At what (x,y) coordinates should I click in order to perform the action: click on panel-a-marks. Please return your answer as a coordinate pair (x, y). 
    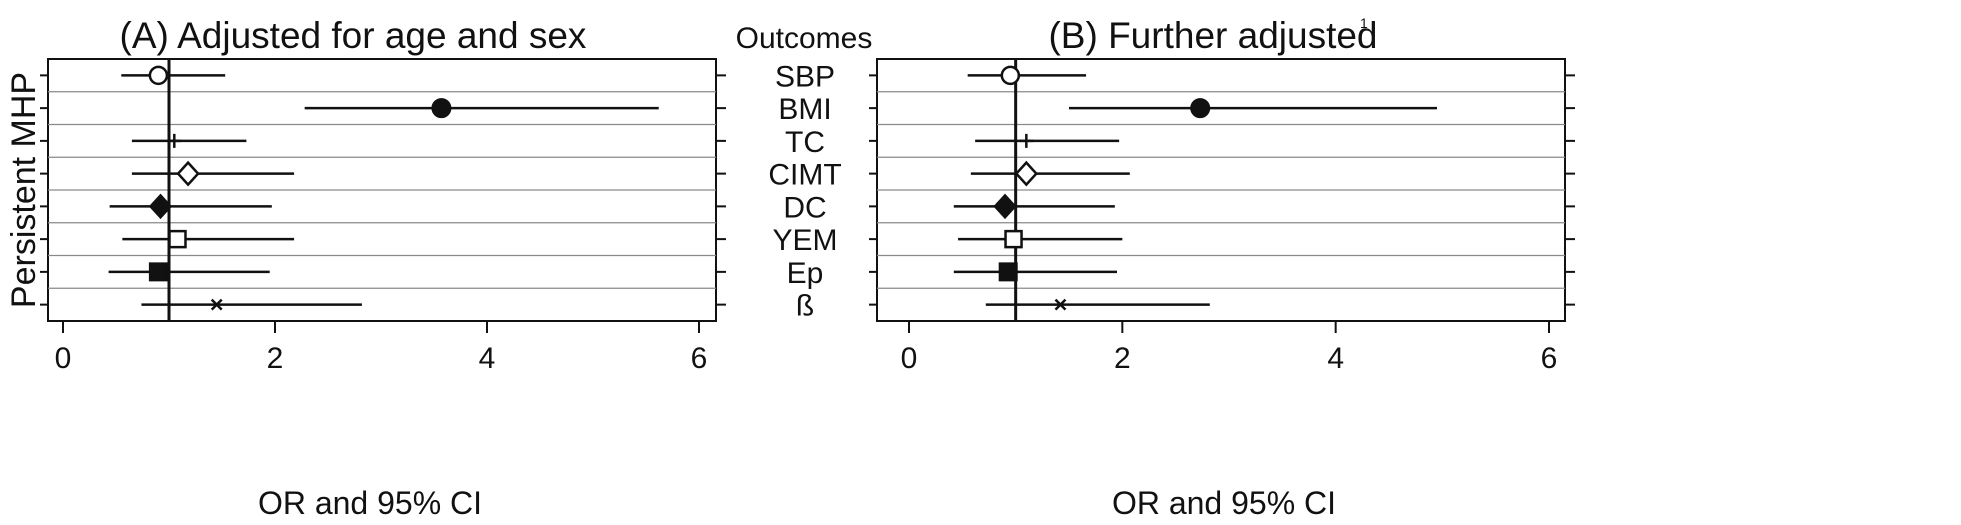
    Looking at the image, I should click on (383, 188).